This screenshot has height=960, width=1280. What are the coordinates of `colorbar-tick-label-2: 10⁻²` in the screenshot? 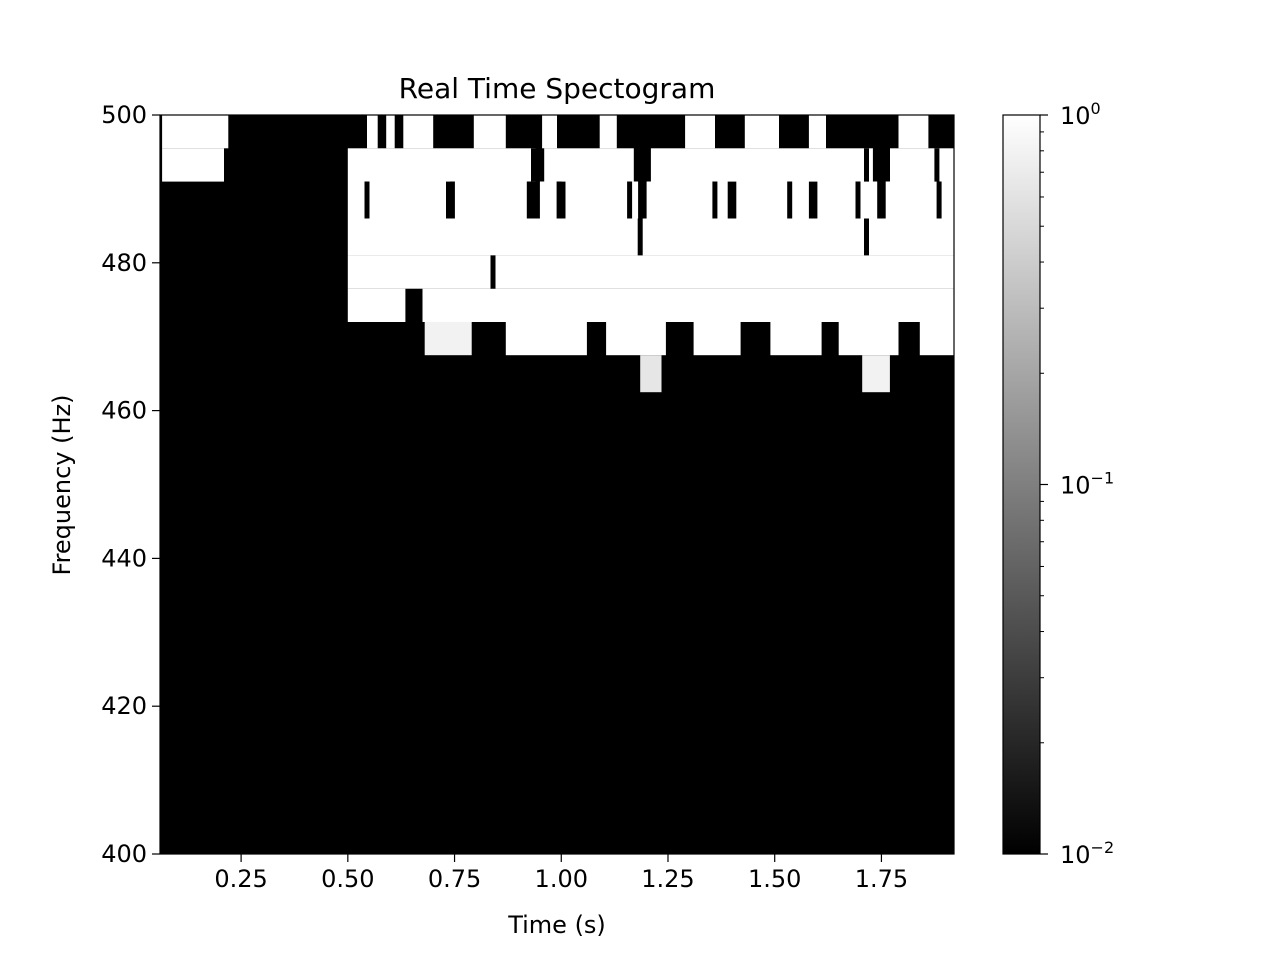 It's located at (1087, 853).